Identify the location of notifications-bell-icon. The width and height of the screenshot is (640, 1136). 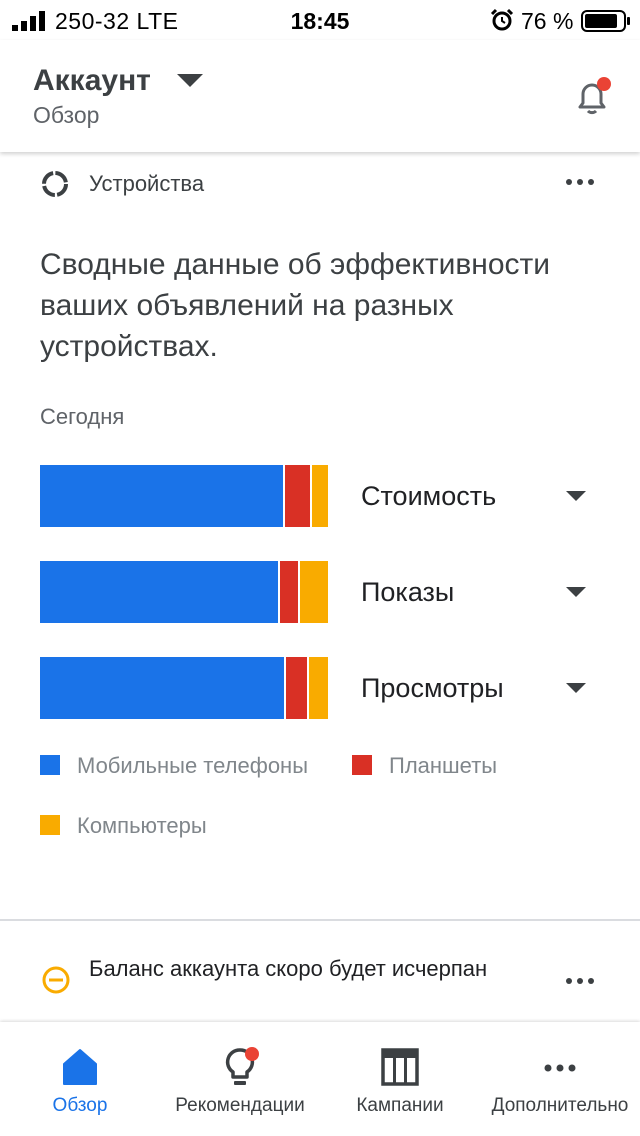
(593, 97).